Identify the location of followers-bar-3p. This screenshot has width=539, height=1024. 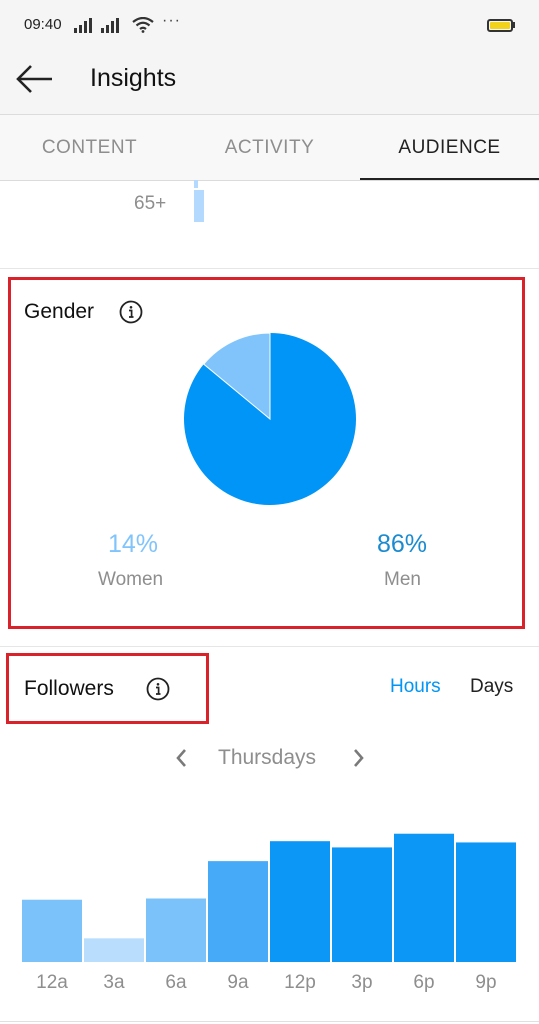
(362, 904).